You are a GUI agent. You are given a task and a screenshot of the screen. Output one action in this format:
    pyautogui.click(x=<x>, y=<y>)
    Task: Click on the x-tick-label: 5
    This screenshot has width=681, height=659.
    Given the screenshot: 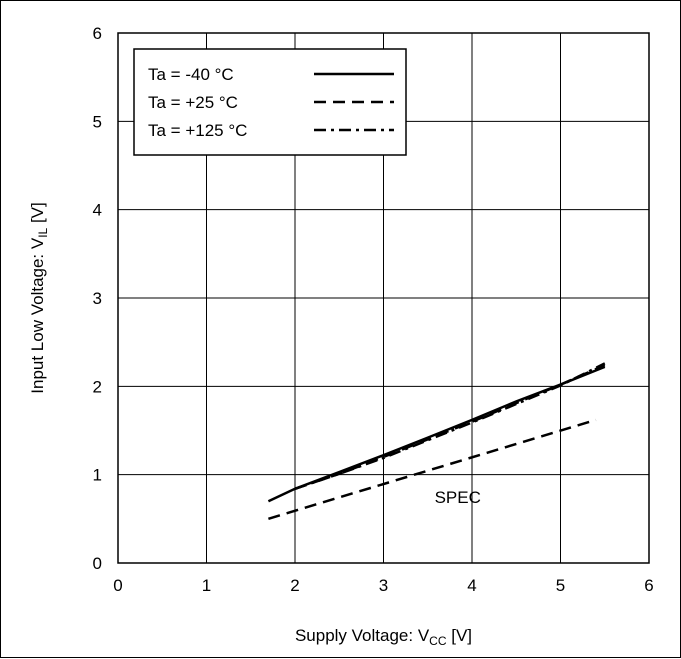 What is the action you would take?
    pyautogui.click(x=560, y=585)
    